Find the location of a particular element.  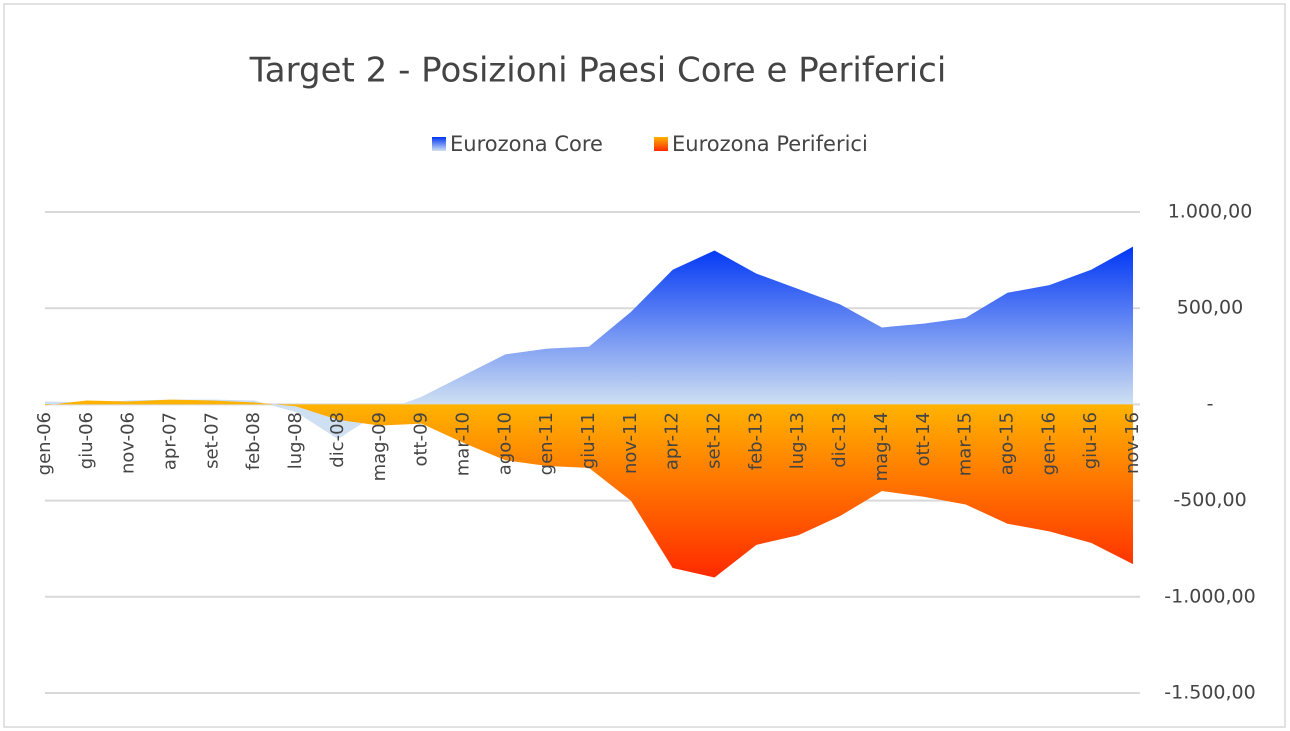

x-tick-label: mar-10 is located at coordinates (462, 444).